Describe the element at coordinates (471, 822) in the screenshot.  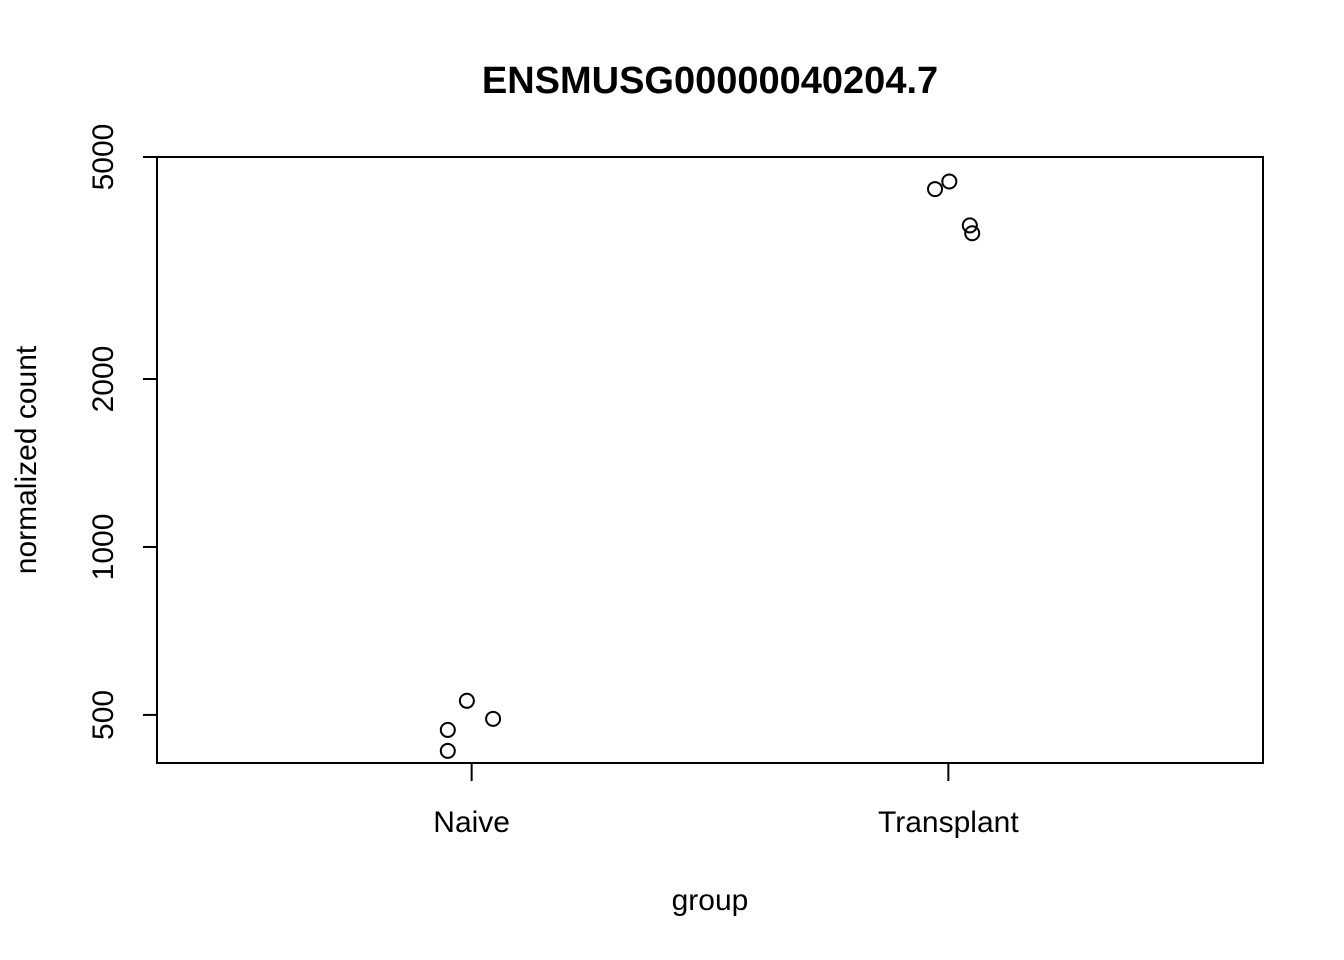
I see `x-tick-label: Naive` at that location.